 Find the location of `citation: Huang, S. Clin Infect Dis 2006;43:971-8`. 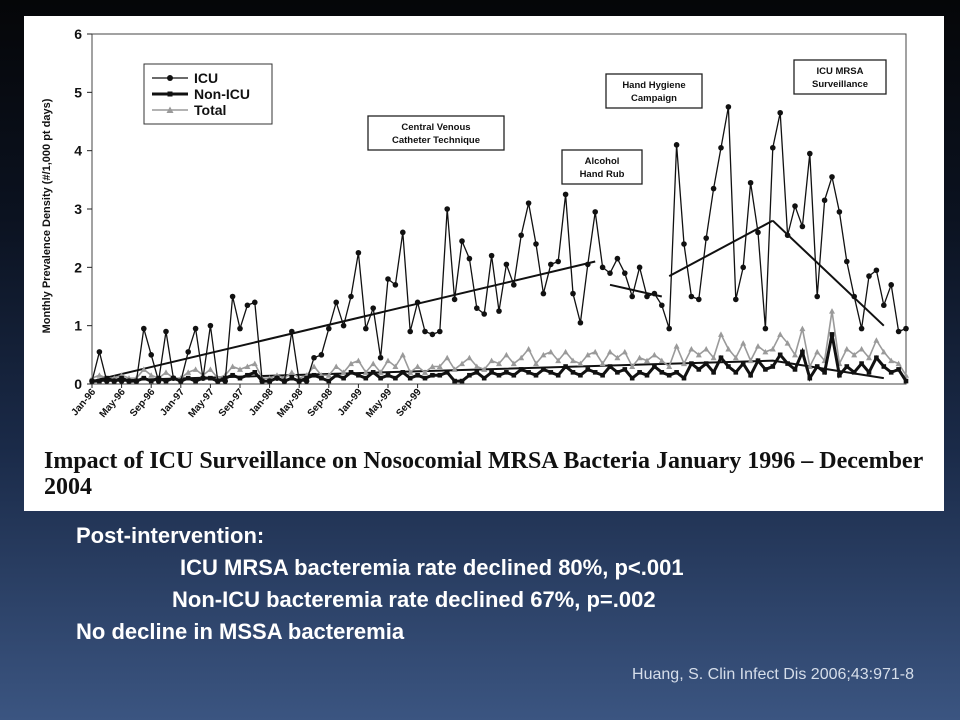

citation: Huang, S. Clin Infect Dis 2006;43:971-8 is located at coordinates (773, 674).